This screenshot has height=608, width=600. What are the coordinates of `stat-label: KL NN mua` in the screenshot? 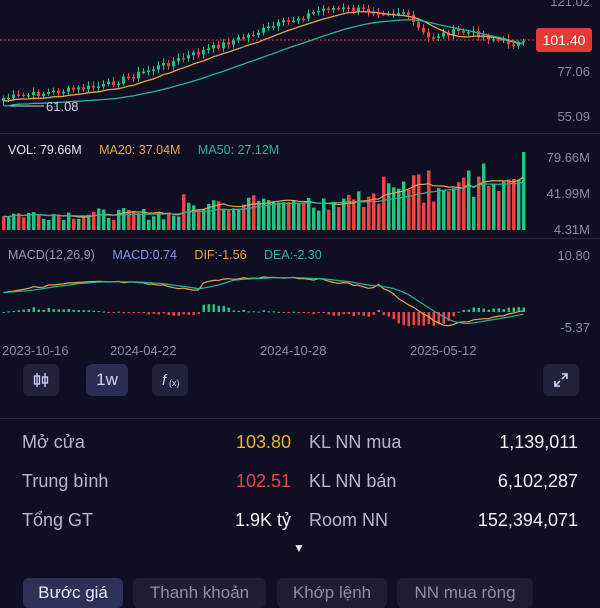 It's located at (355, 442).